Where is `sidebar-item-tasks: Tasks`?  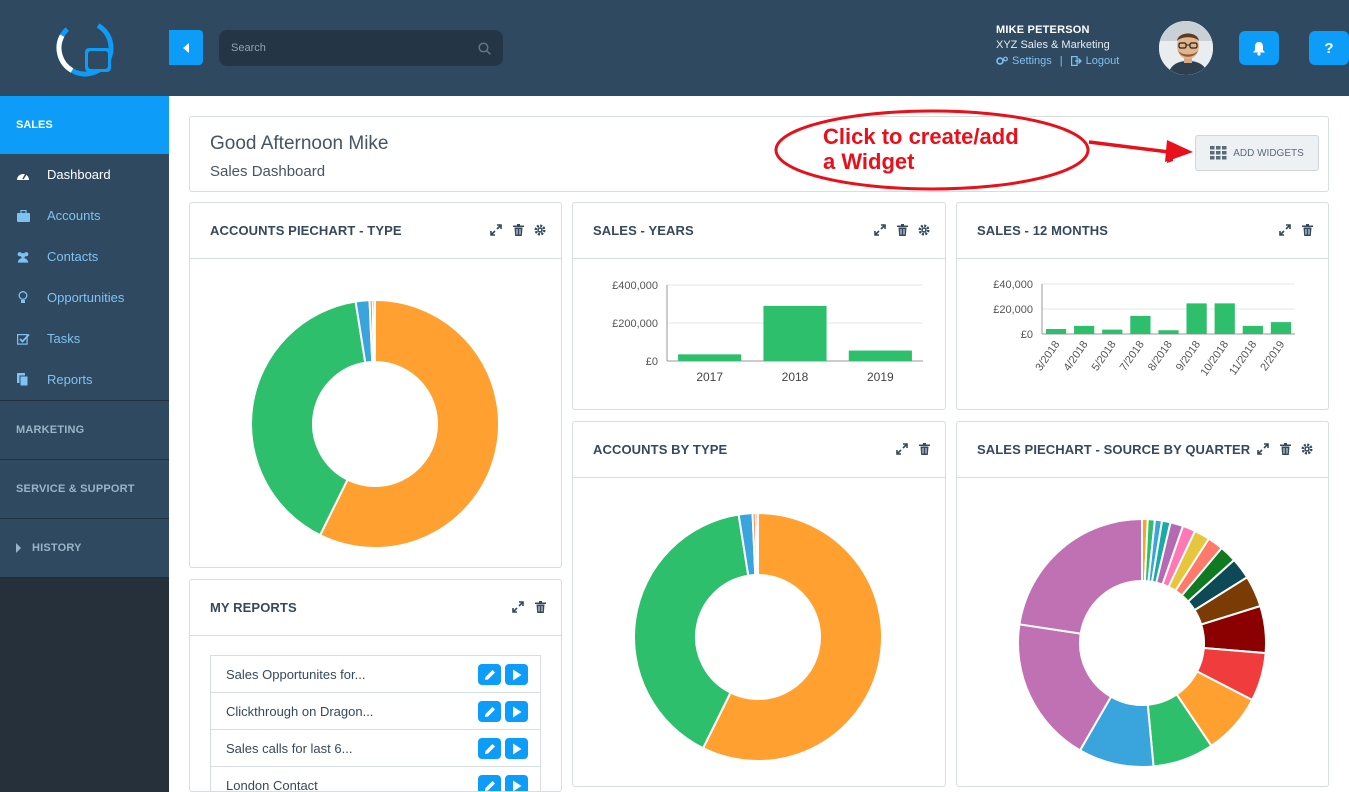 sidebar-item-tasks: Tasks is located at coordinates (84, 338).